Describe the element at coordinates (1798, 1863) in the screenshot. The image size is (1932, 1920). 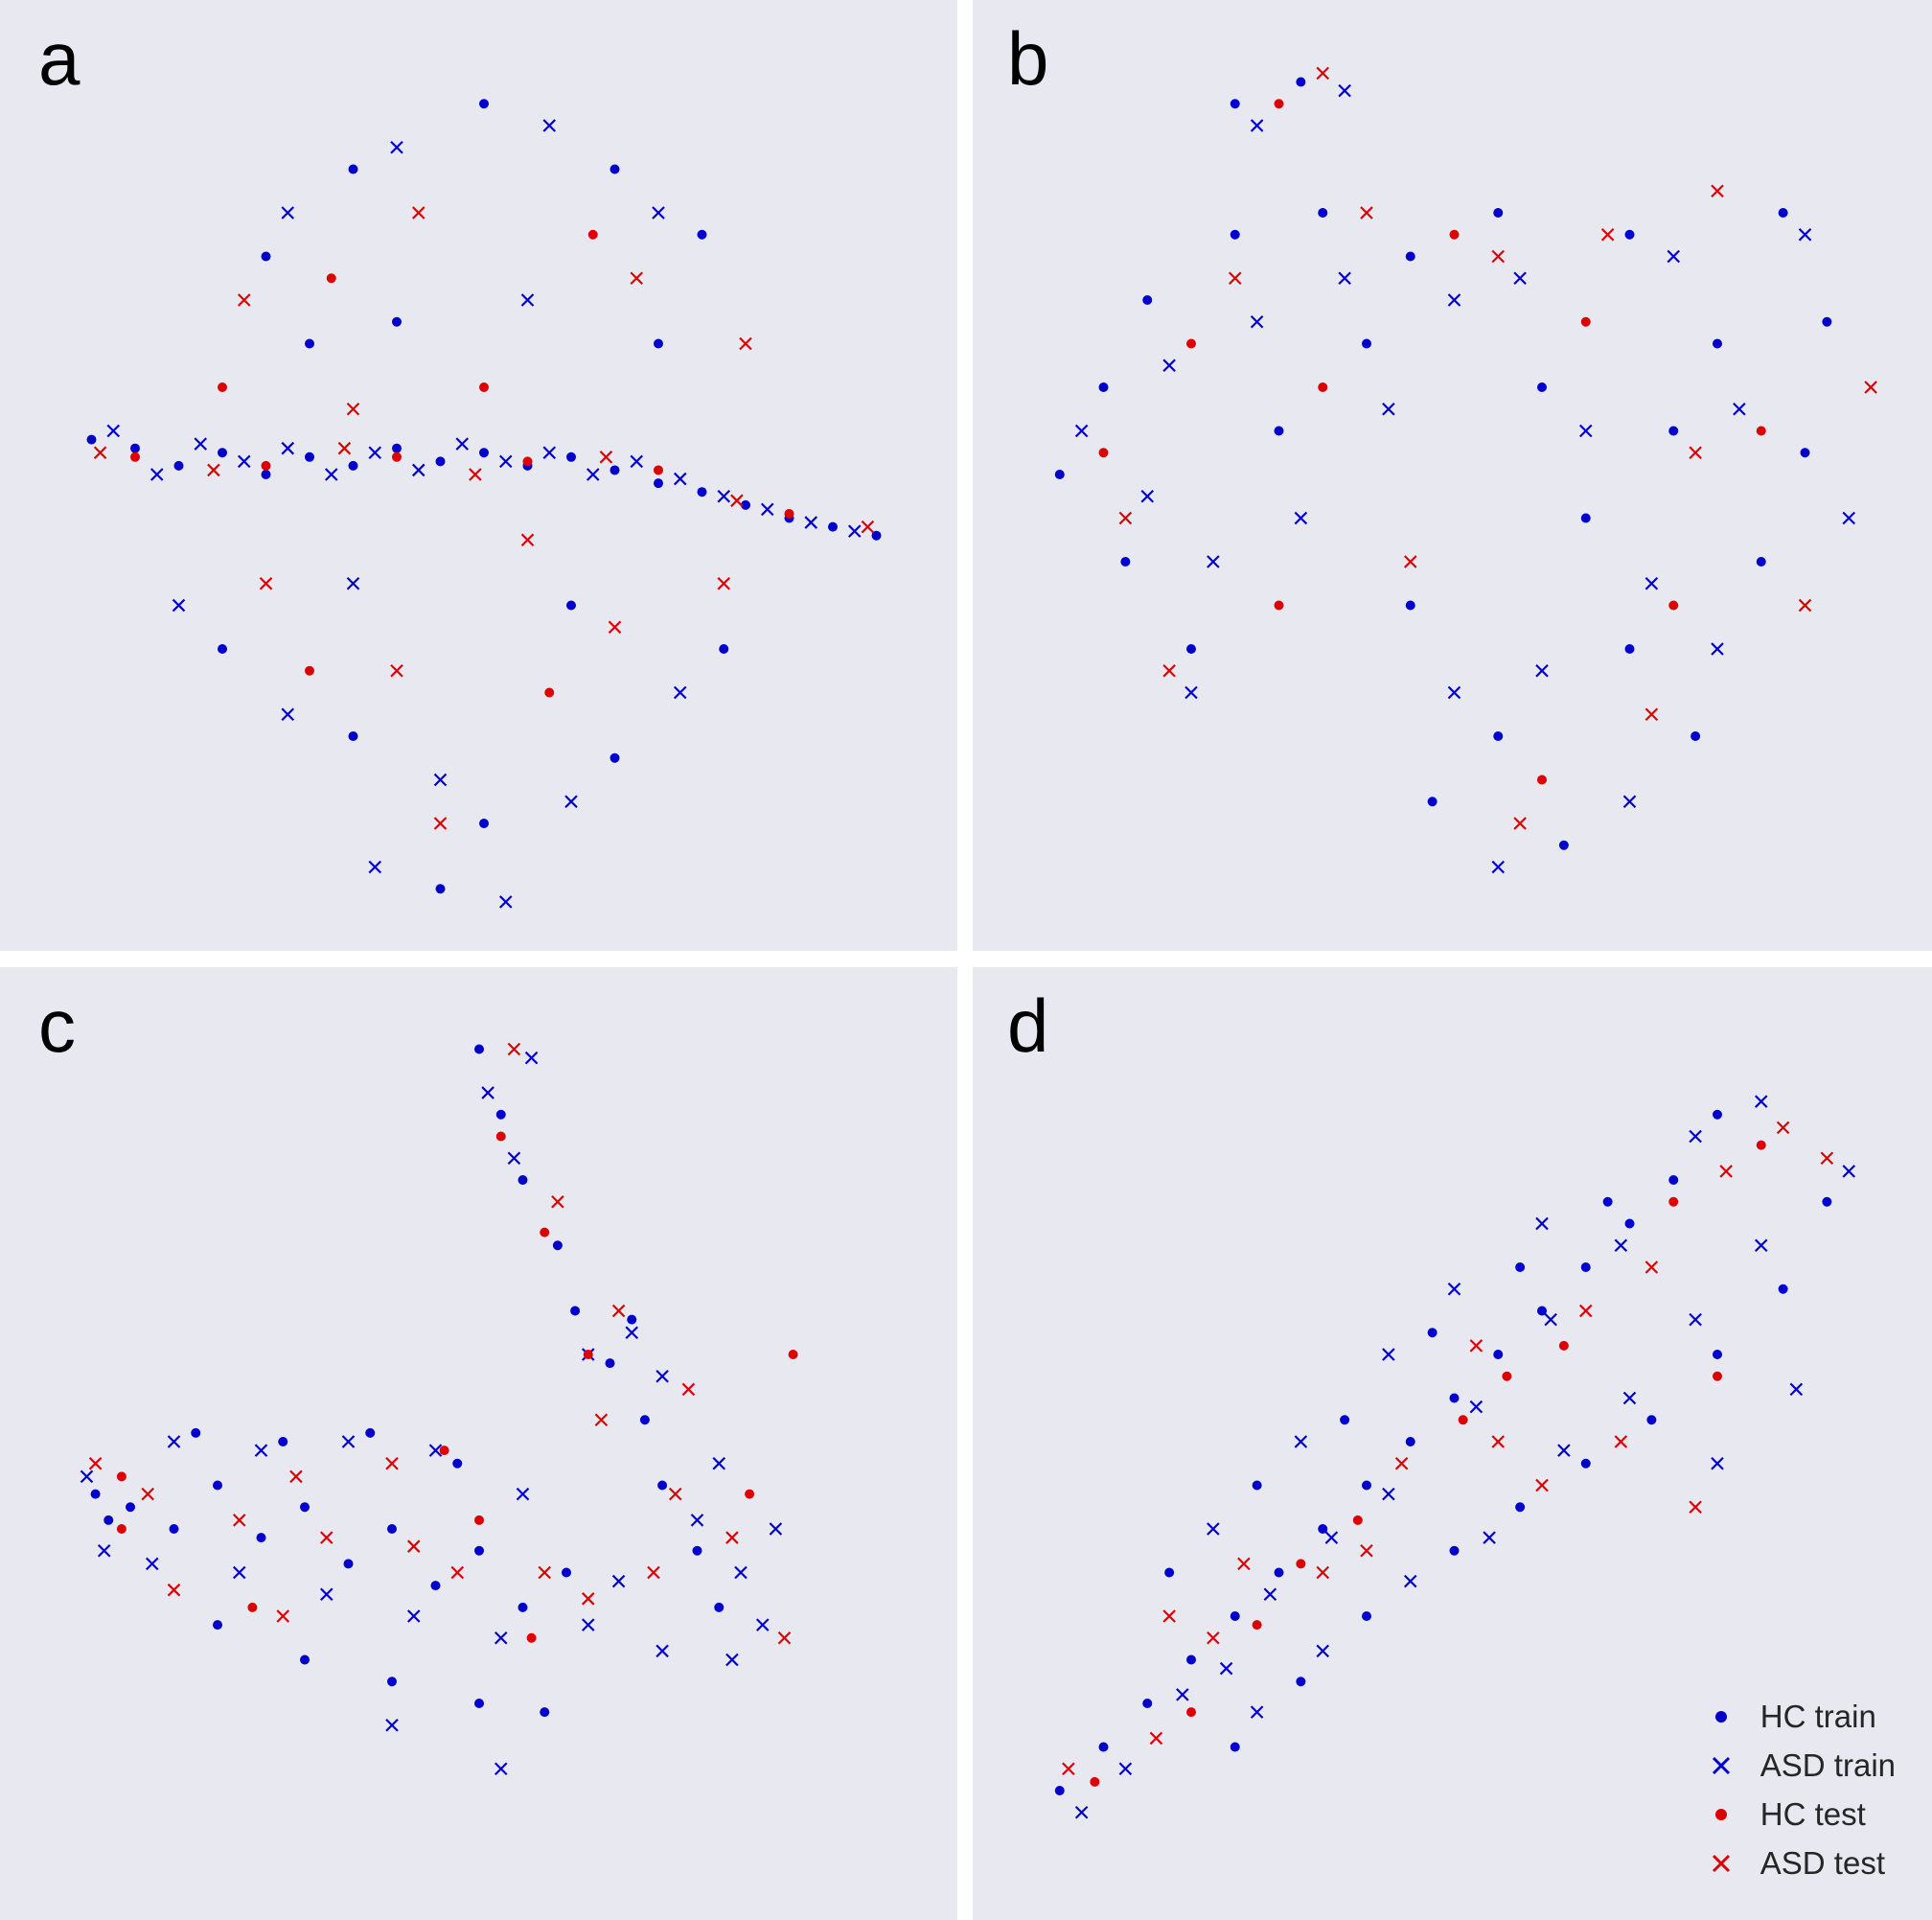
I see `legend-item-asd-test: ASD test` at that location.